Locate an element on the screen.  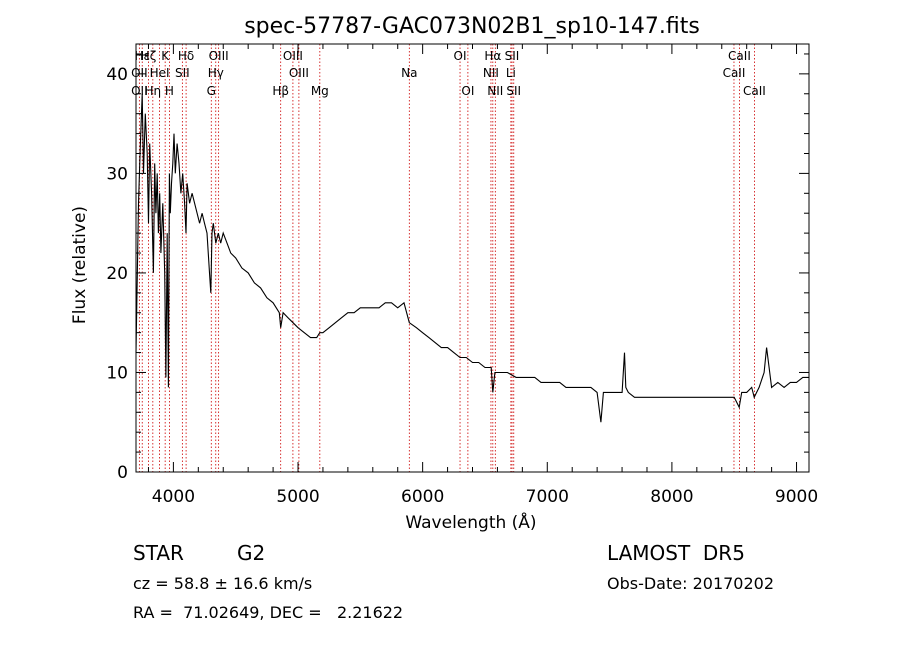
x-tick-label: 6000 is located at coordinates (422, 497).